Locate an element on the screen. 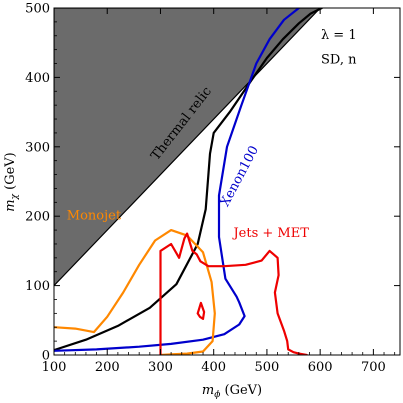 The image size is (403, 403). x-tick-label: 600 is located at coordinates (320, 367).